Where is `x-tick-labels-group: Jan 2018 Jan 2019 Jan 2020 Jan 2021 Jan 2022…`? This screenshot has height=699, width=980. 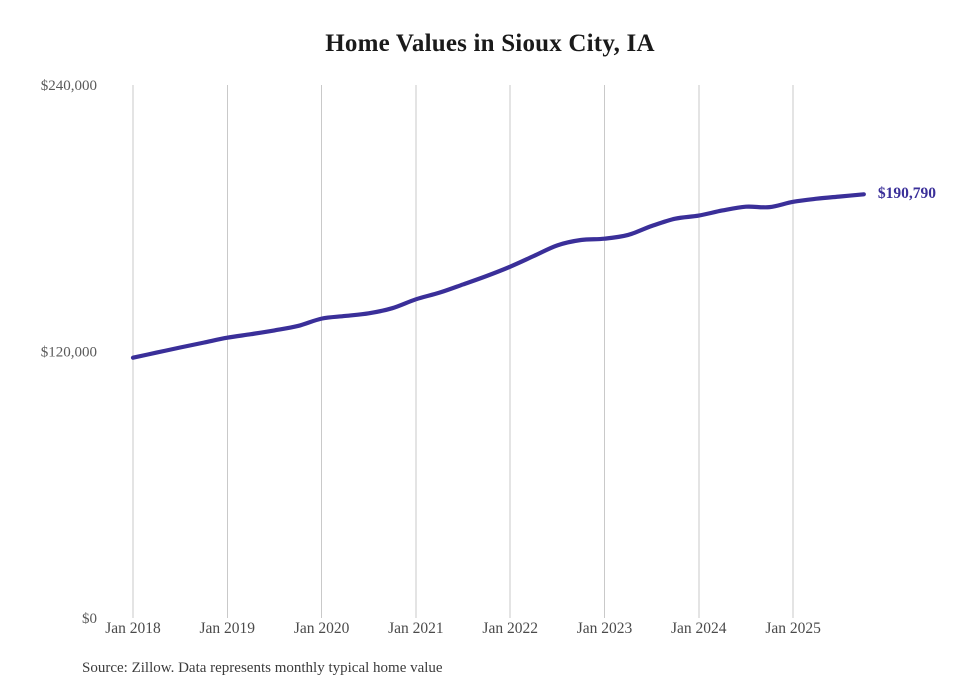
x-tick-labels-group: Jan 2018 Jan 2019 Jan 2020 Jan 2021 Jan 2022… is located at coordinates (463, 628).